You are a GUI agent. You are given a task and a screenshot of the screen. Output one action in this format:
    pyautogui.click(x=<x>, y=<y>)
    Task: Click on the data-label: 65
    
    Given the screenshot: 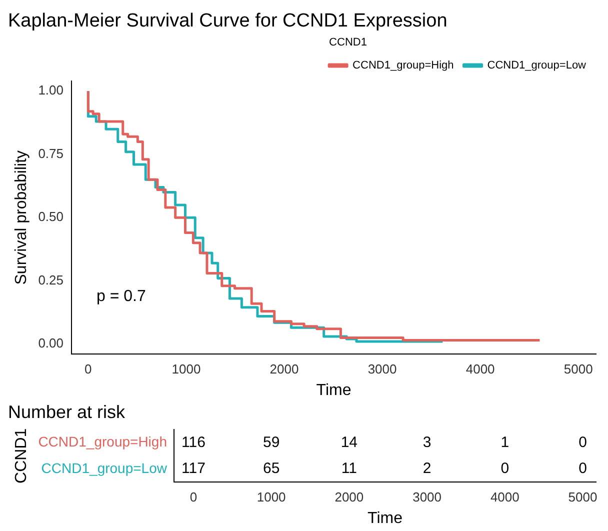 What is the action you would take?
    pyautogui.click(x=271, y=469)
    